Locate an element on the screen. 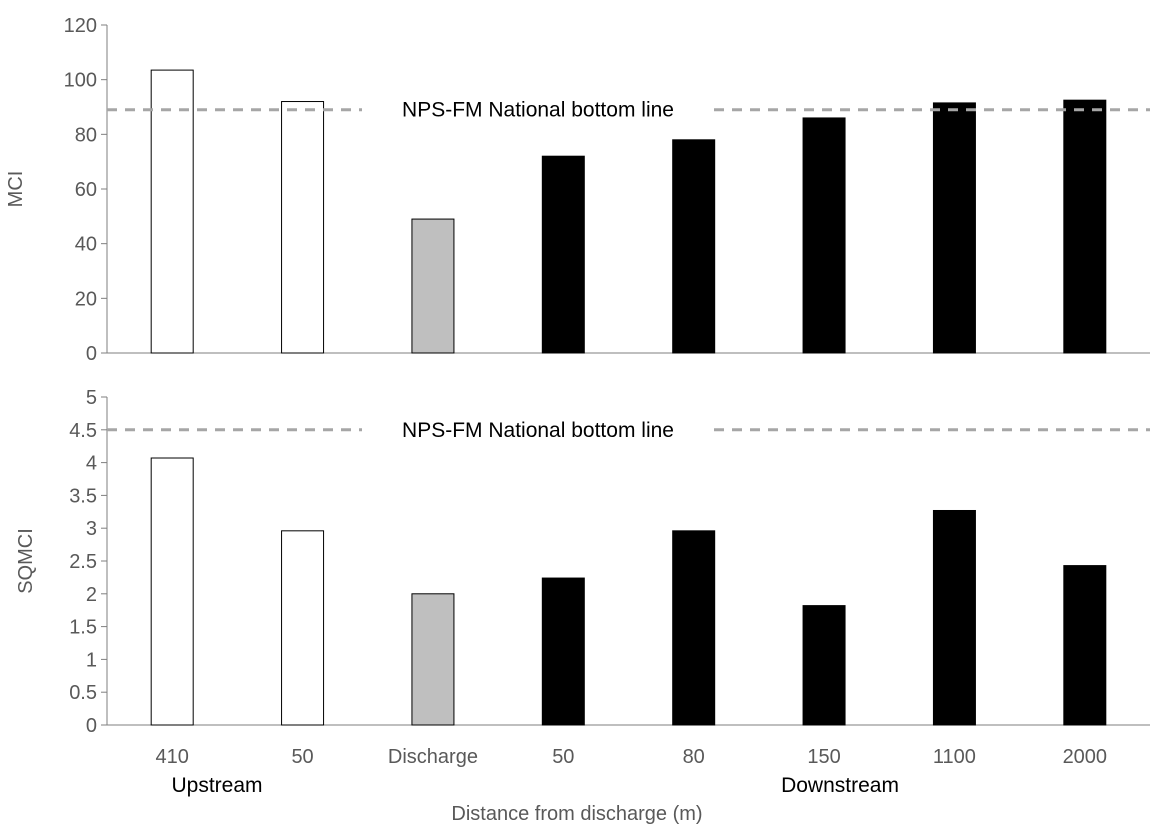  x-tick-label: 80 is located at coordinates (694, 757).